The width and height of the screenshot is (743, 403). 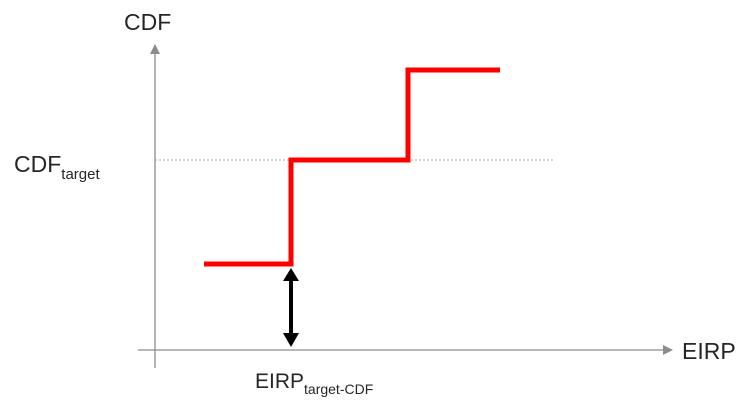 What do you see at coordinates (80, 174) in the screenshot?
I see `target-cdf-label-subscript: target` at bounding box center [80, 174].